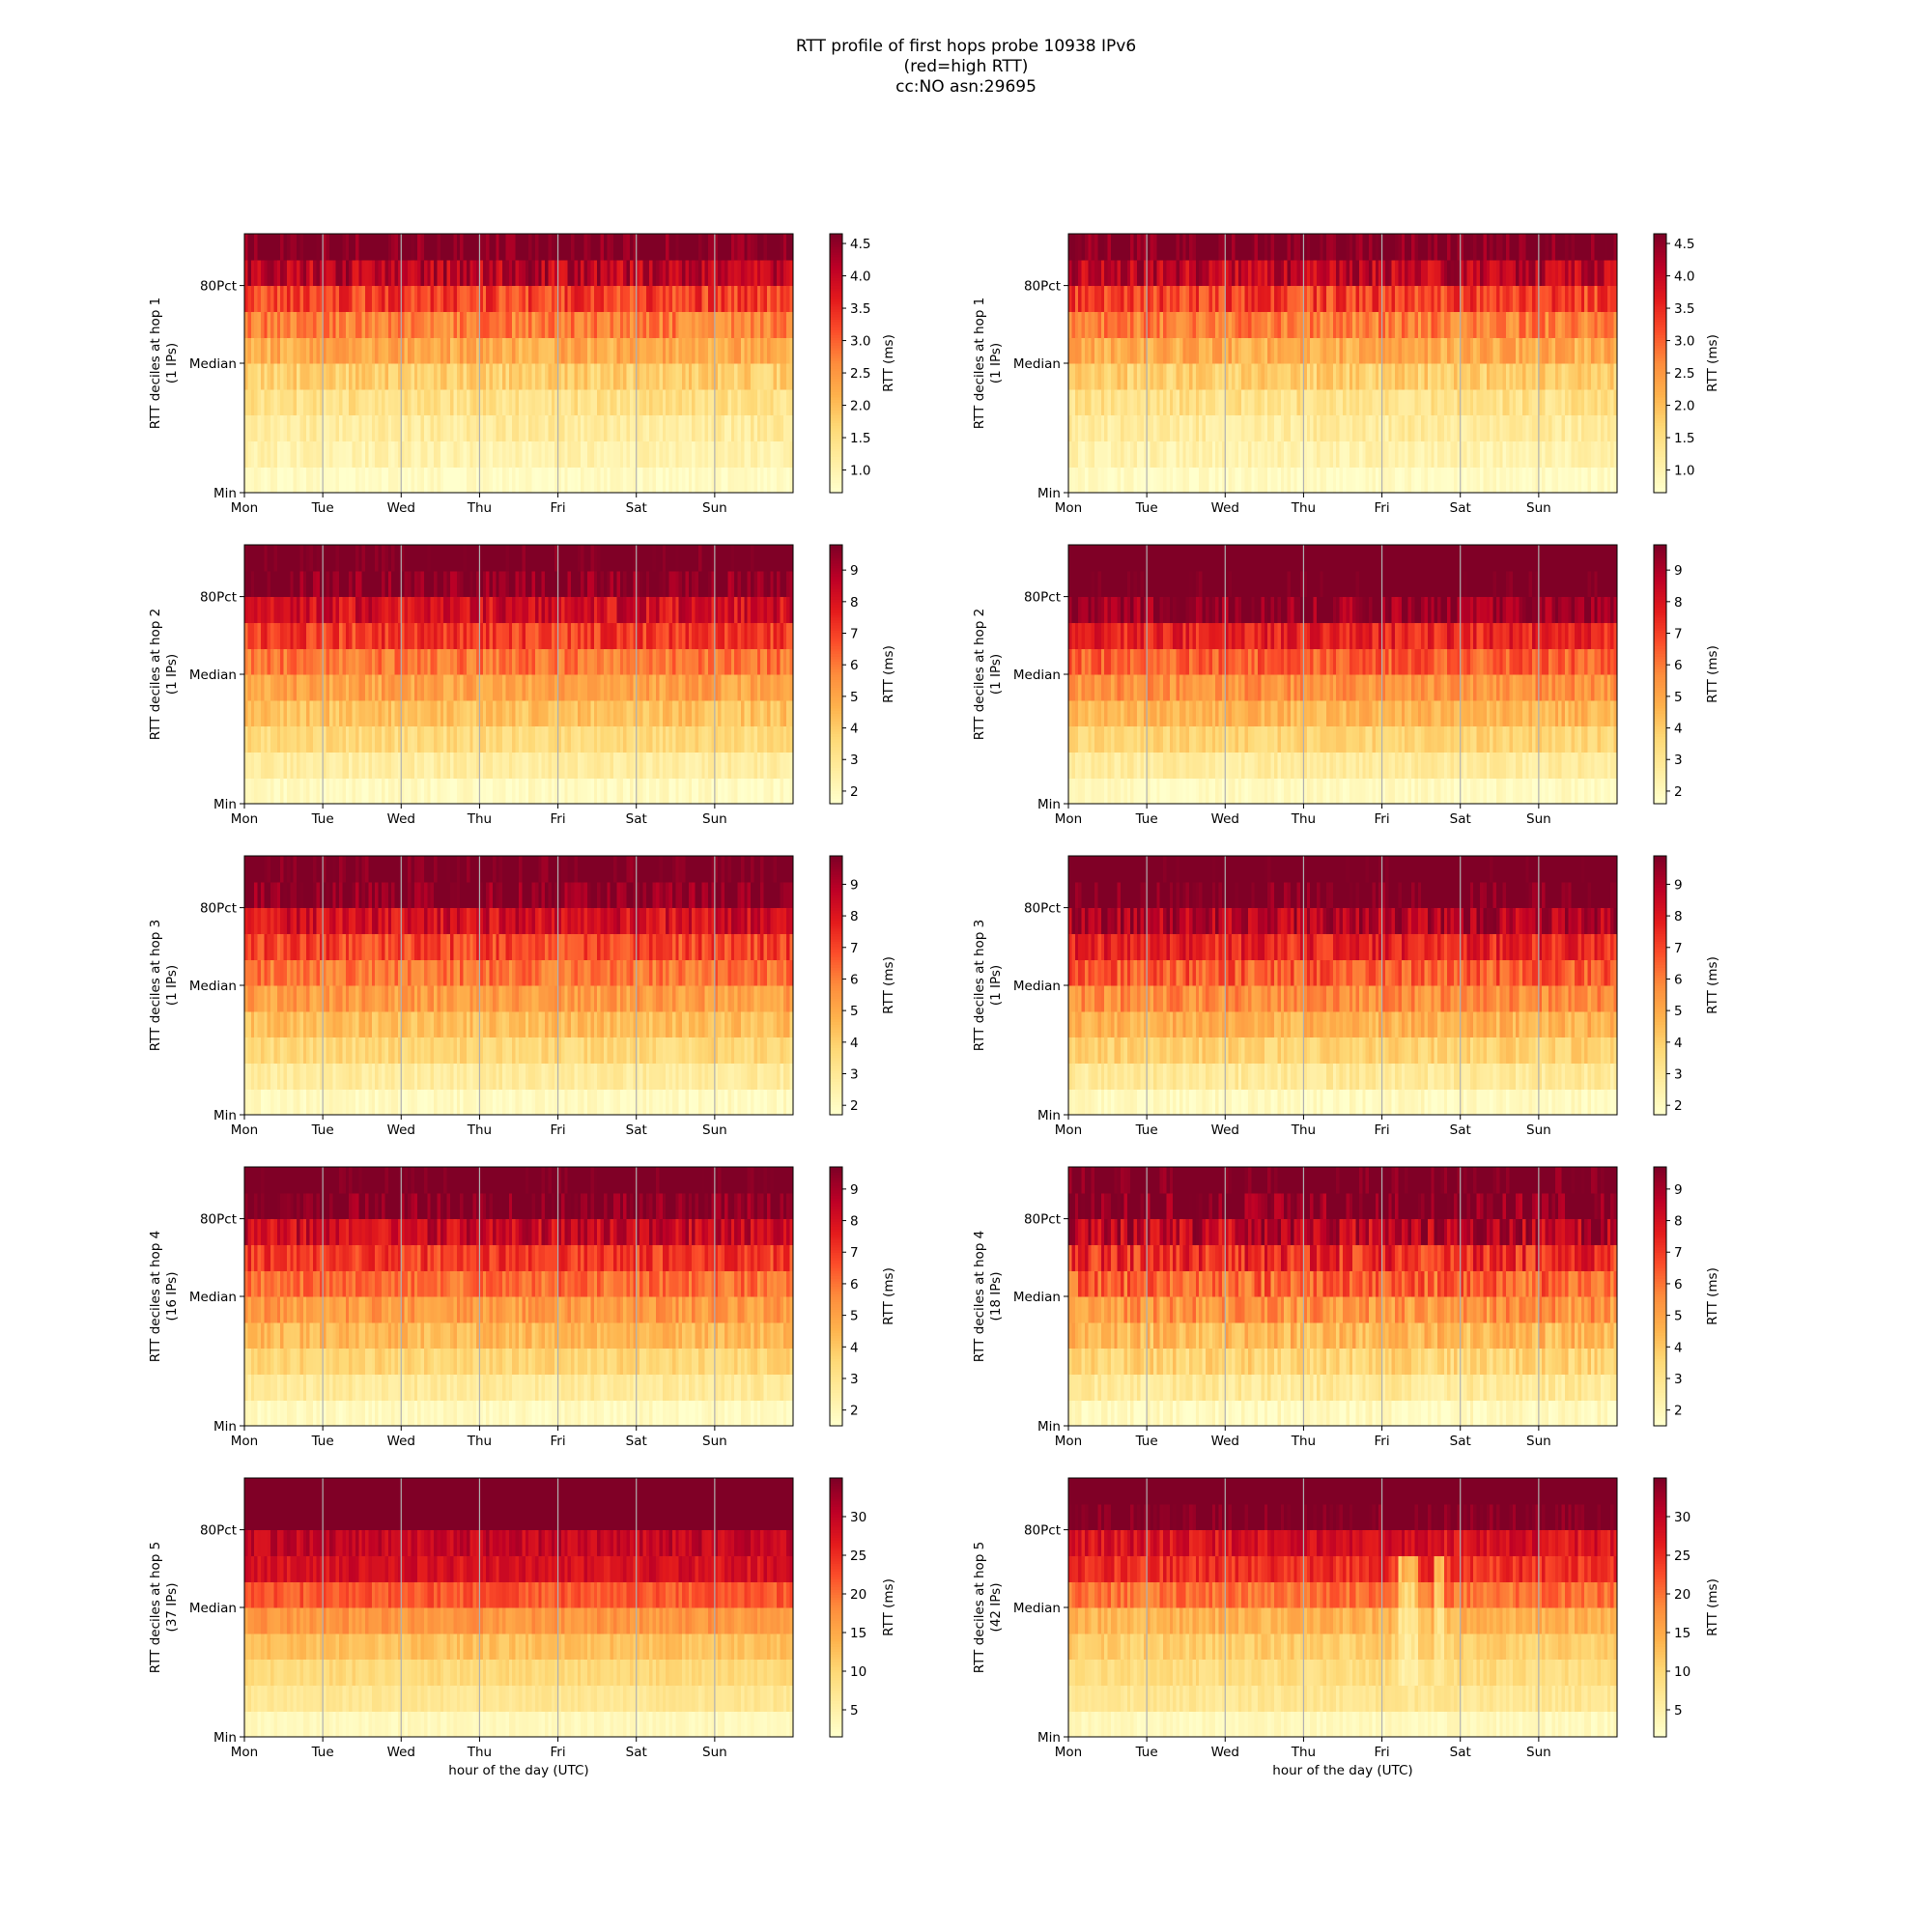 The image size is (1932, 1932). I want to click on colorbar-tick-label: 1.5, so click(1684, 438).